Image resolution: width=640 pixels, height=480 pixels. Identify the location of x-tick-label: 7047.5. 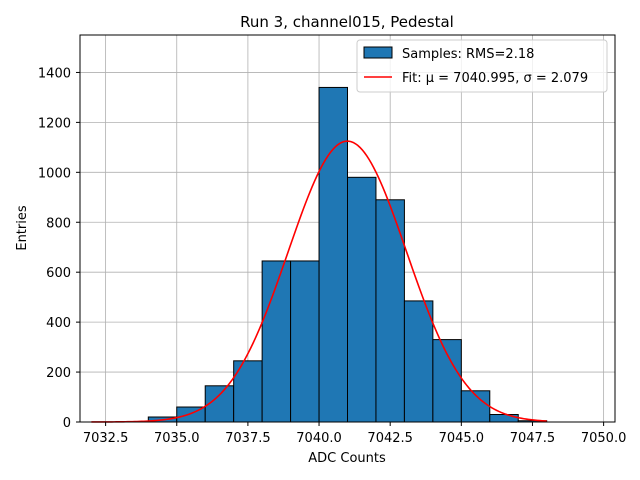
(533, 438).